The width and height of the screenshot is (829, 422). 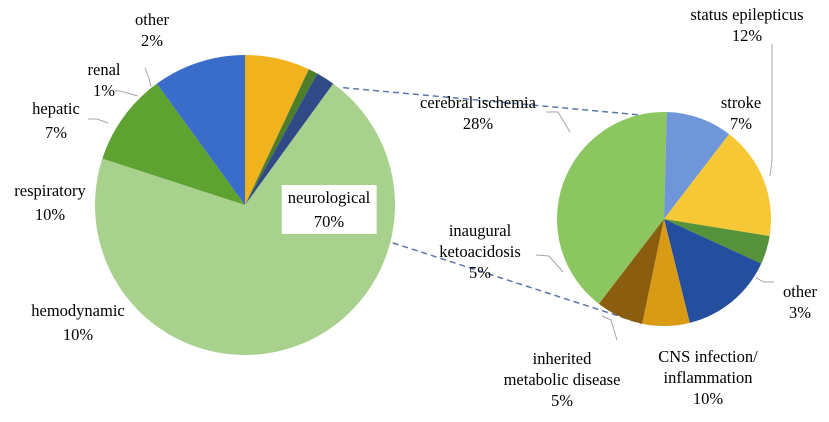 I want to click on label-inaugural-ketoacidosis: inaugural ketoacidosis 5%, so click(x=480, y=251).